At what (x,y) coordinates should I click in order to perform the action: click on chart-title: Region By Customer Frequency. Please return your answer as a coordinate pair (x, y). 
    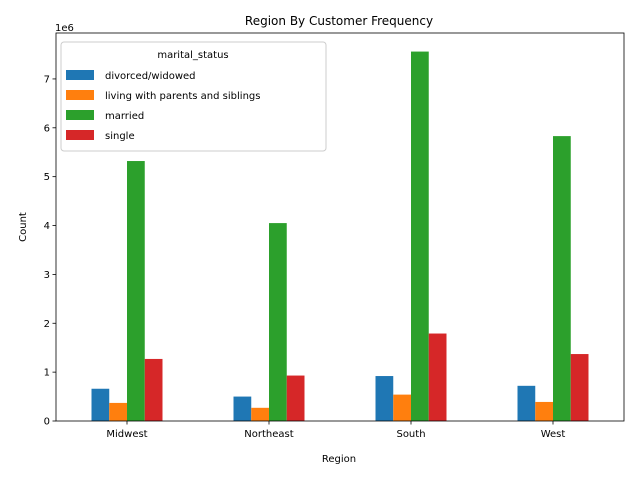
    Looking at the image, I should click on (339, 21).